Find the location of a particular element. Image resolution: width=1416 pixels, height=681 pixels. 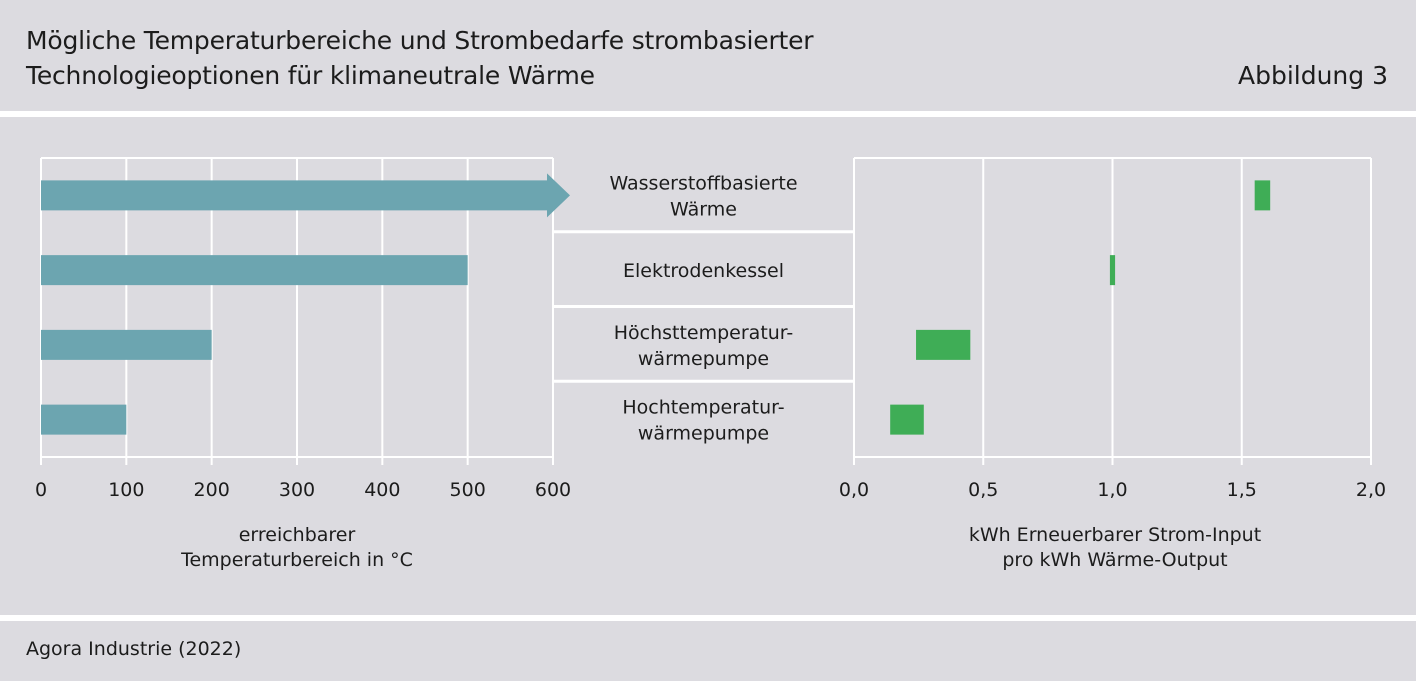

elec-tick-label: 1,5 is located at coordinates (1242, 490).